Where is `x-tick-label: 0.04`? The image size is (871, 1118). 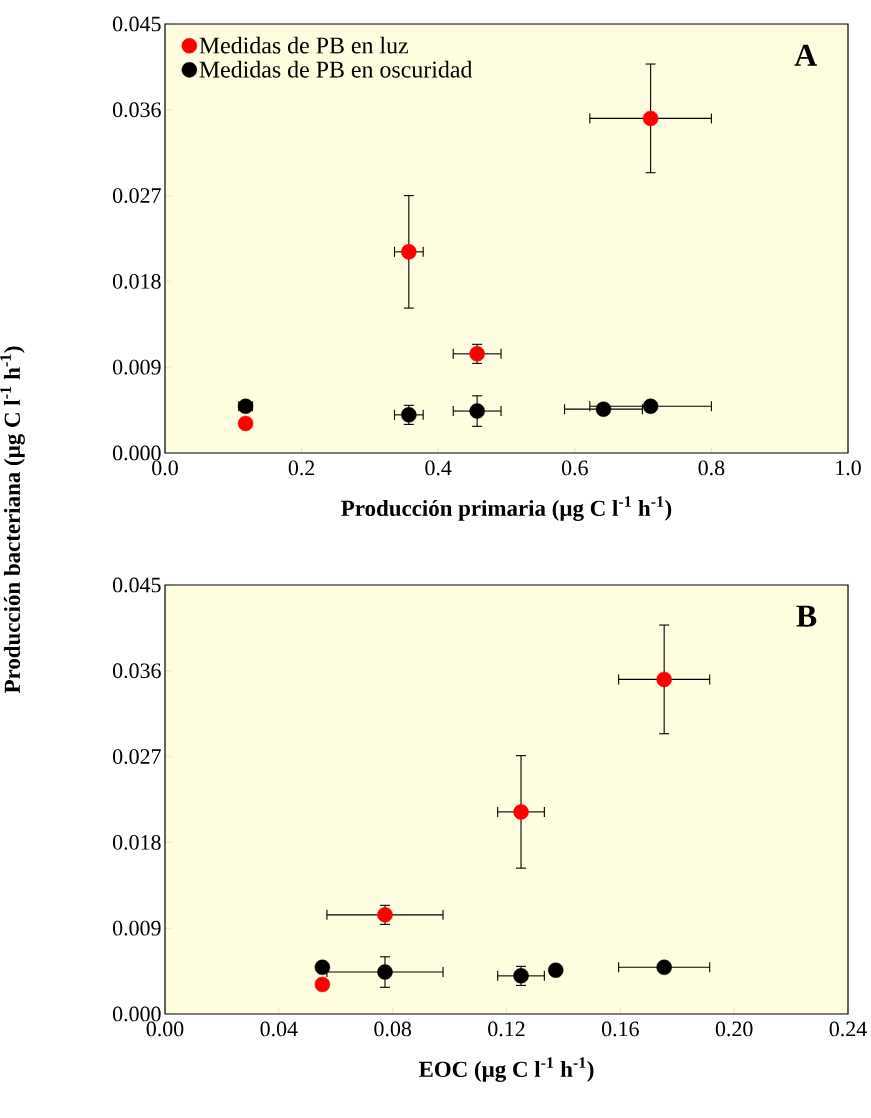 x-tick-label: 0.04 is located at coordinates (279, 1029).